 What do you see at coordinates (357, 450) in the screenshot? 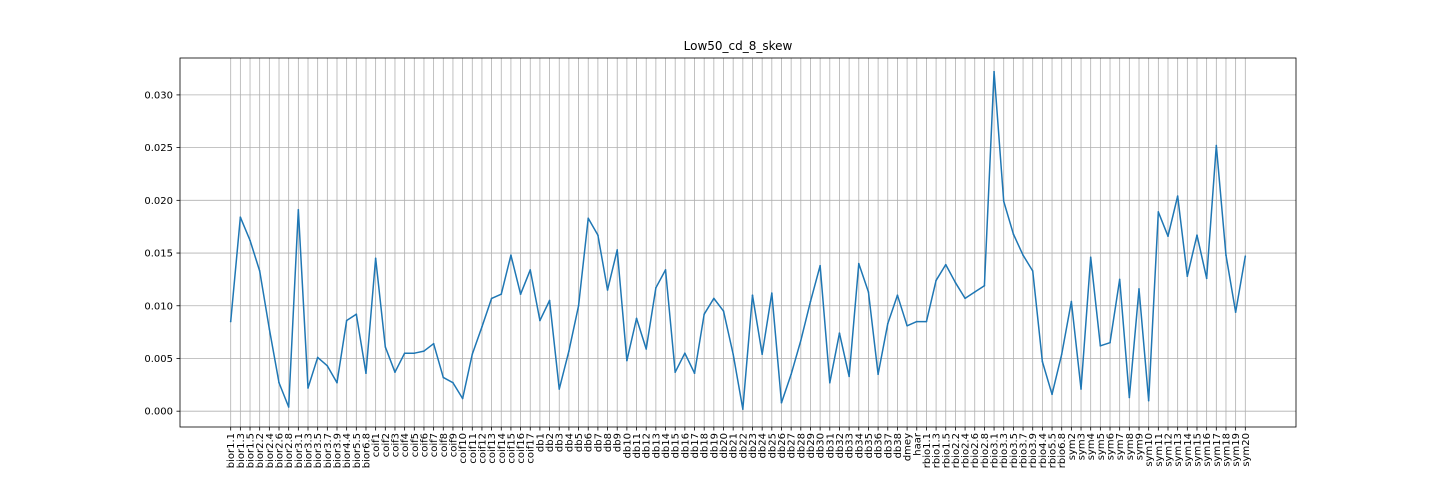
I see `x-tick-label: bior5.5` at bounding box center [357, 450].